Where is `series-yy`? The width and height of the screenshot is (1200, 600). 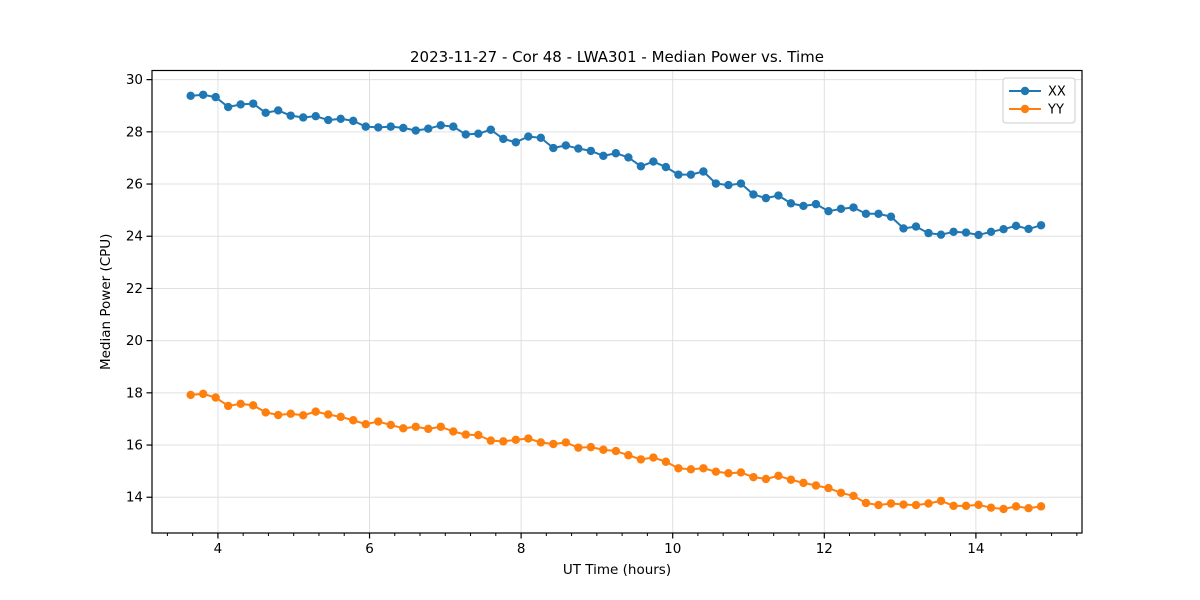
series-yy is located at coordinates (616, 451).